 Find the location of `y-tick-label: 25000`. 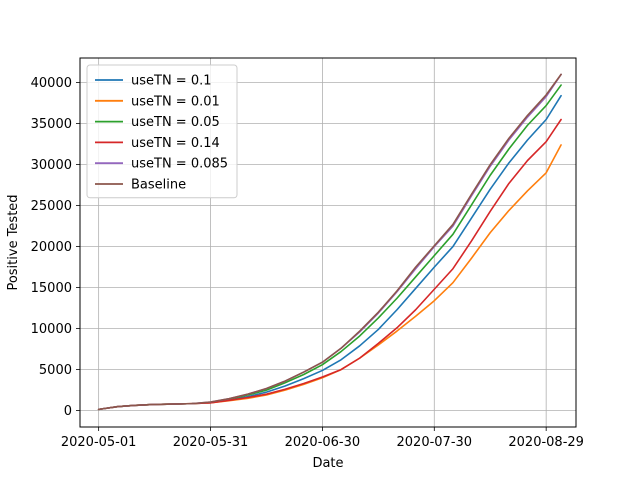

y-tick-label: 25000 is located at coordinates (51, 206).